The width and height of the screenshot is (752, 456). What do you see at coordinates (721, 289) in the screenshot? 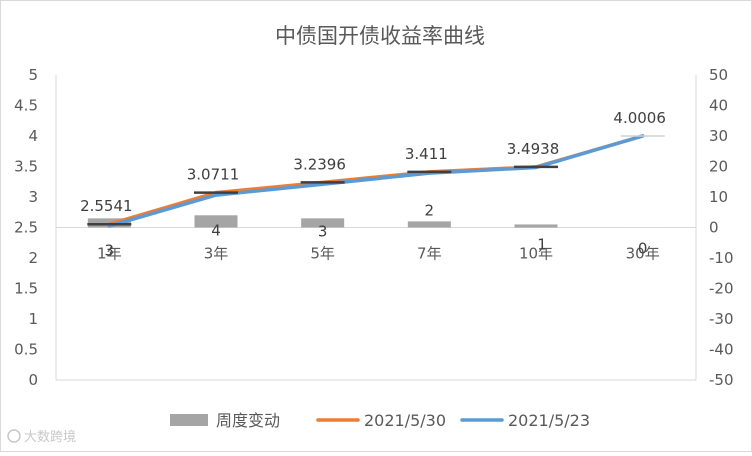
I see `y-right-tick-label: -20` at bounding box center [721, 289].